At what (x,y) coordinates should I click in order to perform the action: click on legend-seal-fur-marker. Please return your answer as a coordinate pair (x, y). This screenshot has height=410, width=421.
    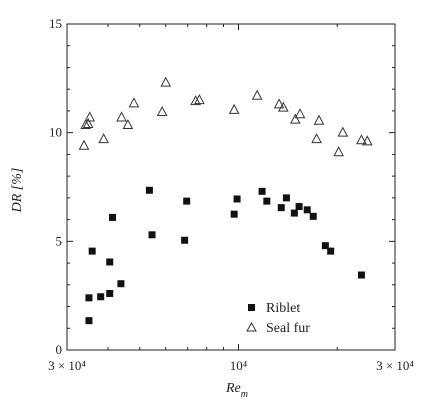
    Looking at the image, I should click on (251, 326).